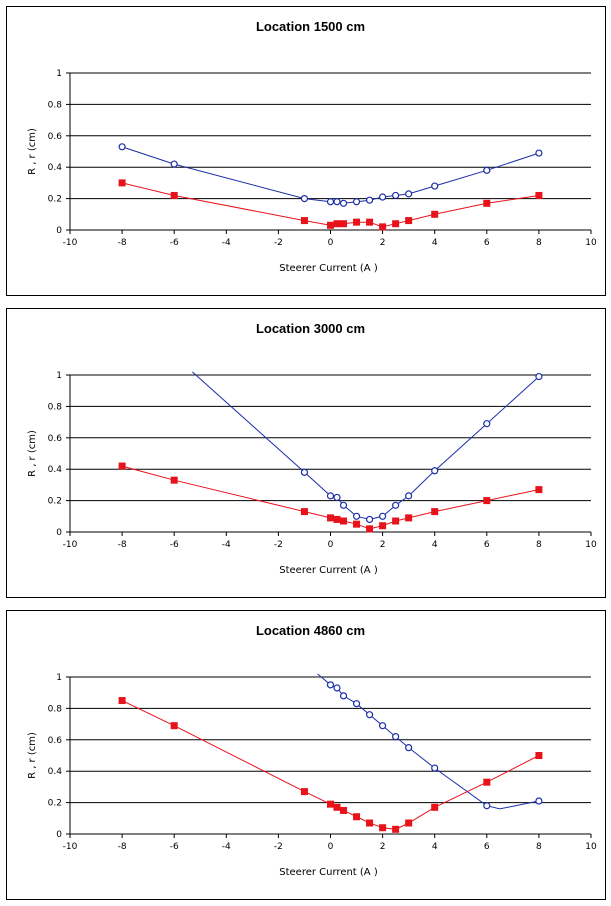 The height and width of the screenshot is (906, 611). I want to click on chart-title: Location 3000 cm, so click(310, 328).